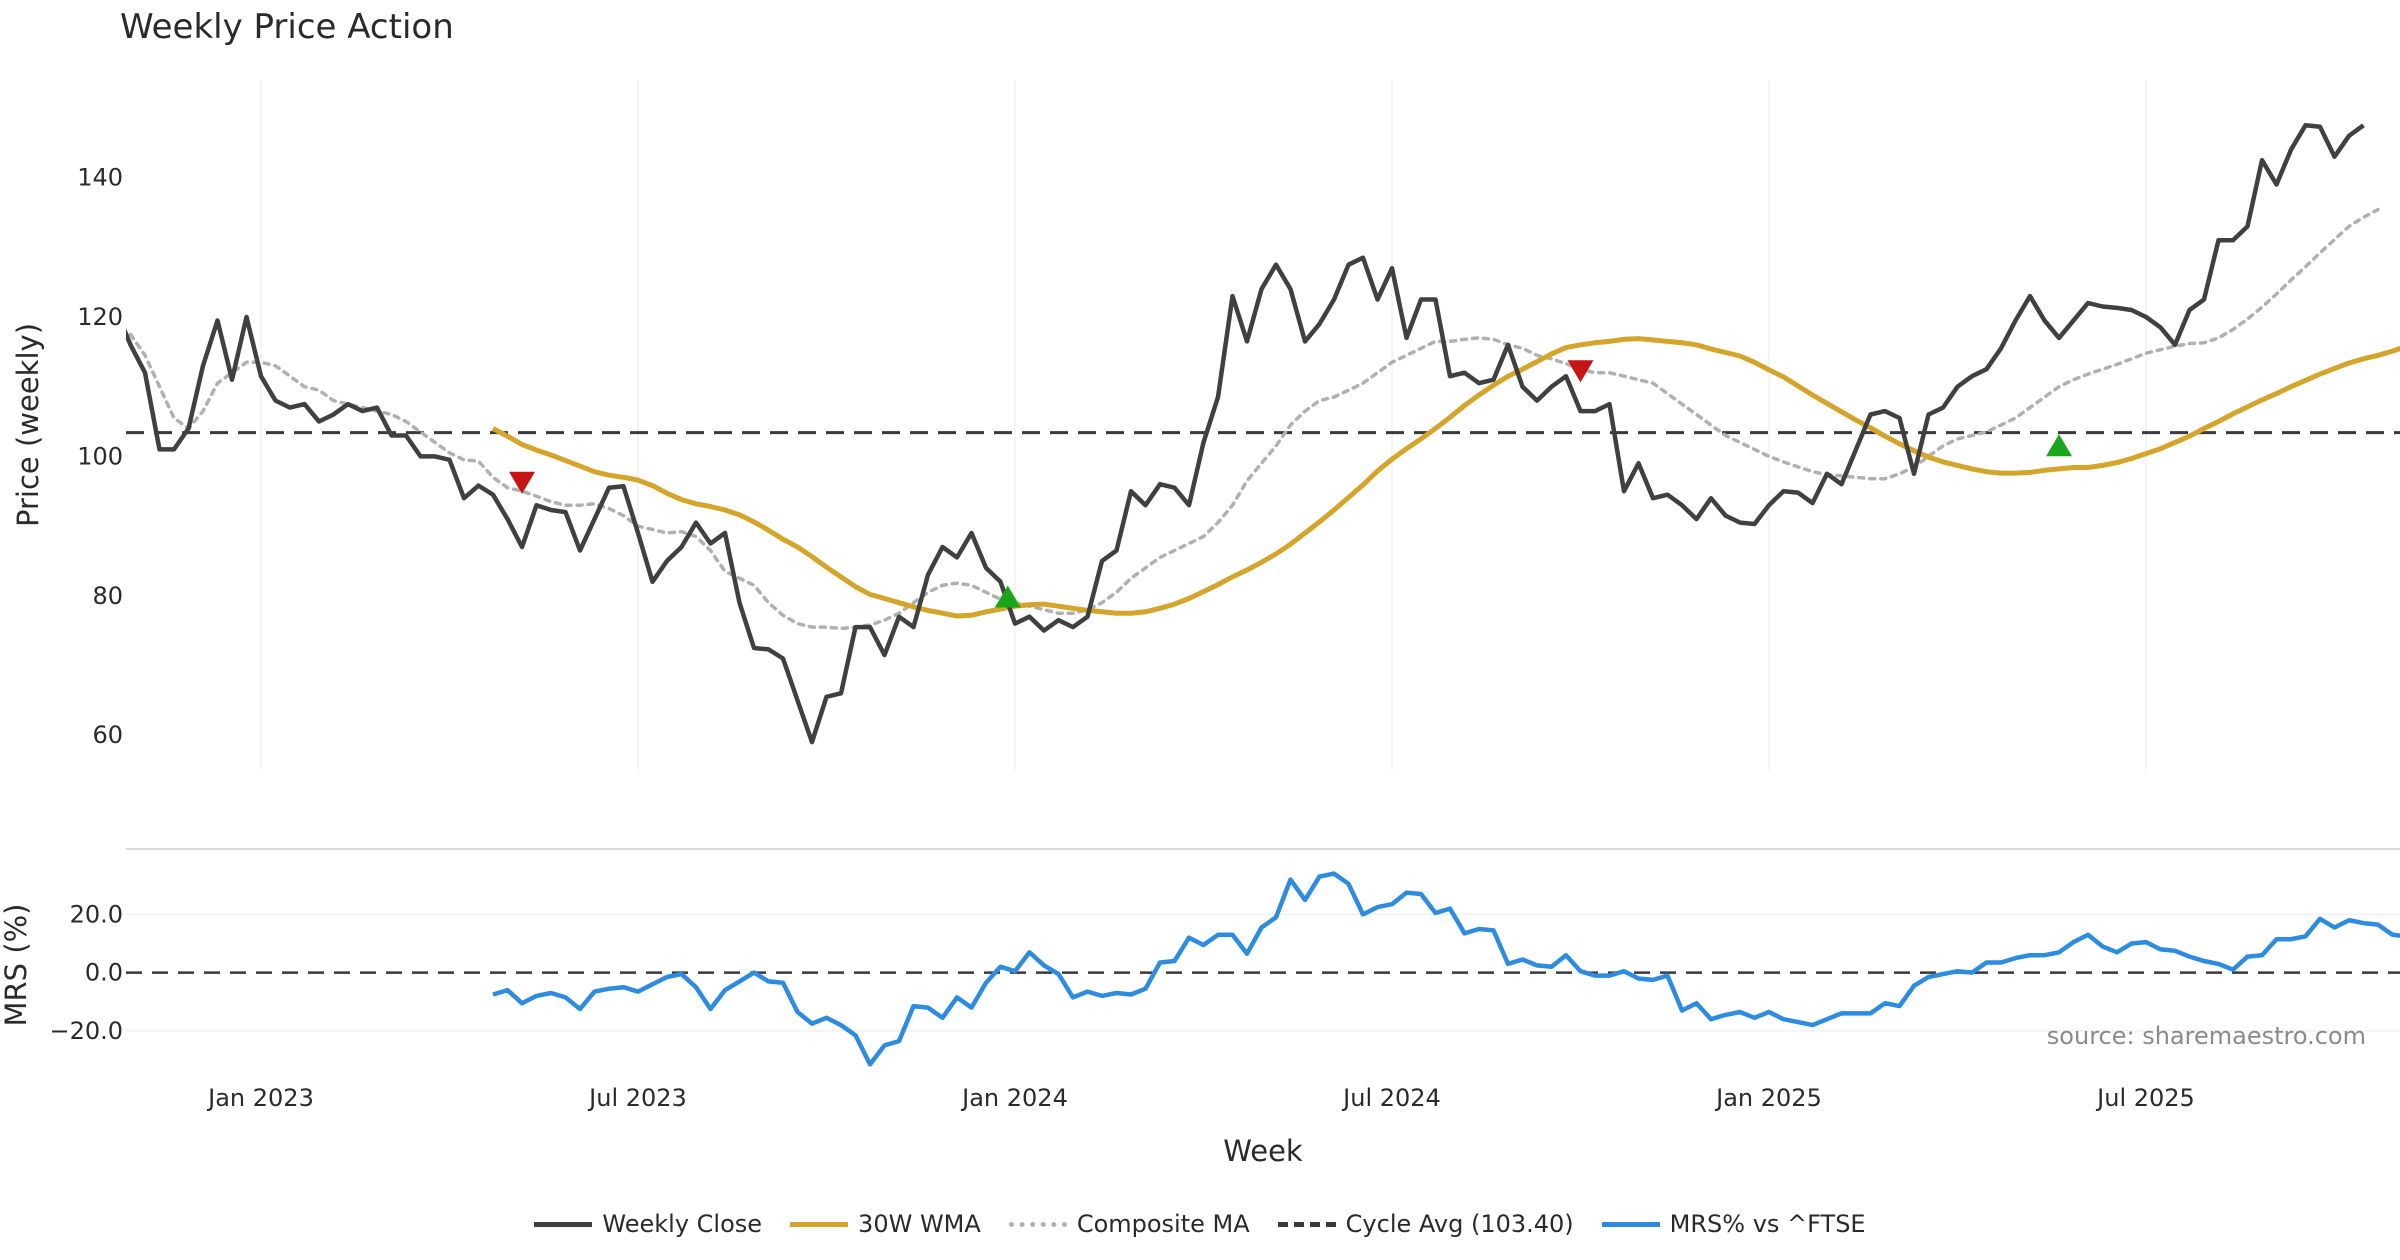  What do you see at coordinates (919, 1224) in the screenshot?
I see `legend-label-wma: 30W WMA` at bounding box center [919, 1224].